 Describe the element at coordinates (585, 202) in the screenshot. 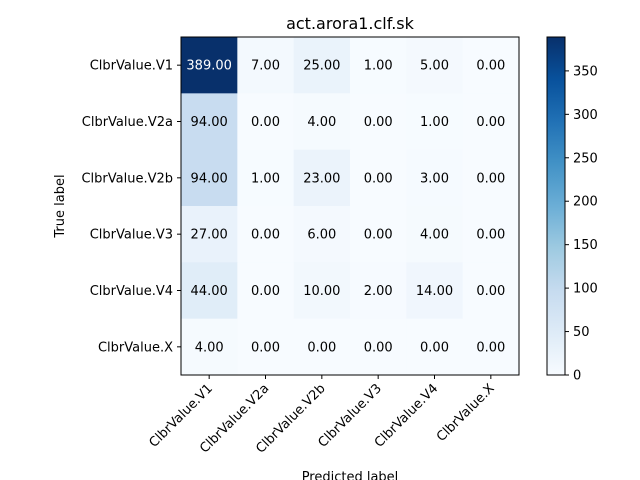

I see `colorbar-tick-label: 200` at that location.